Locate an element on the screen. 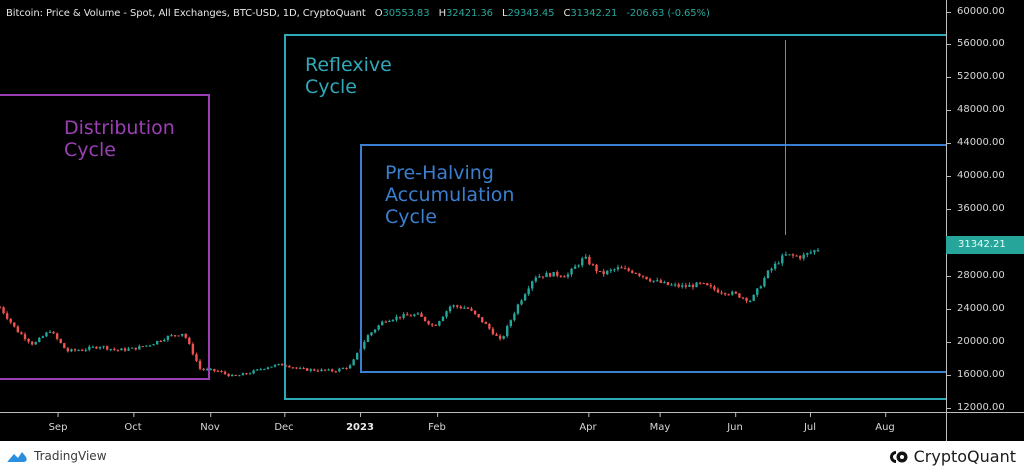 Image resolution: width=1024 pixels, height=472 pixels. time-axis: Sep Oct Nov Dec 2023 Feb Apr May Jun Jul Aug is located at coordinates (473, 426).